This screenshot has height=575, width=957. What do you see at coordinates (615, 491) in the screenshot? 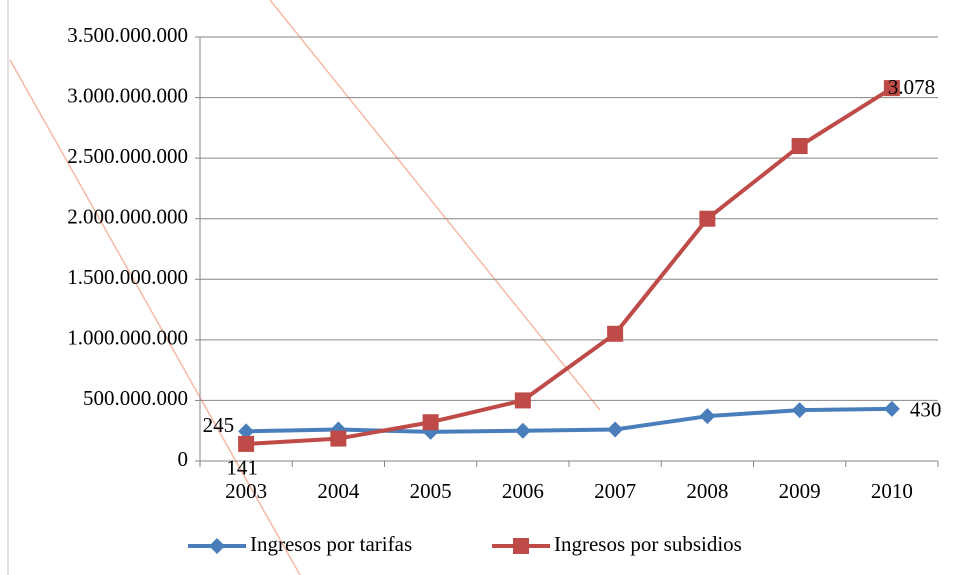
I see `x-tick-label: 2007` at bounding box center [615, 491].